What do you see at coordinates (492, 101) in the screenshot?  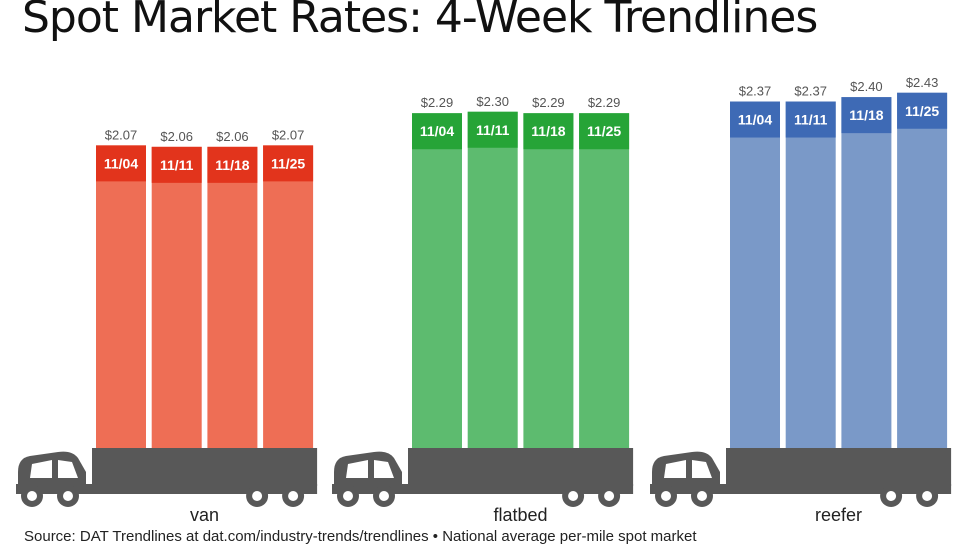 I see `value-label: $2.30` at bounding box center [492, 101].